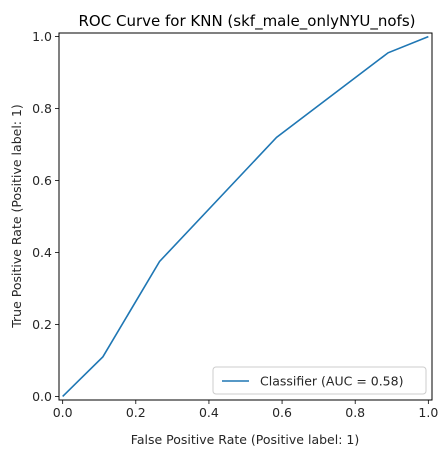 The width and height of the screenshot is (448, 455). I want to click on y-tick-label: 0.0, so click(42, 396).